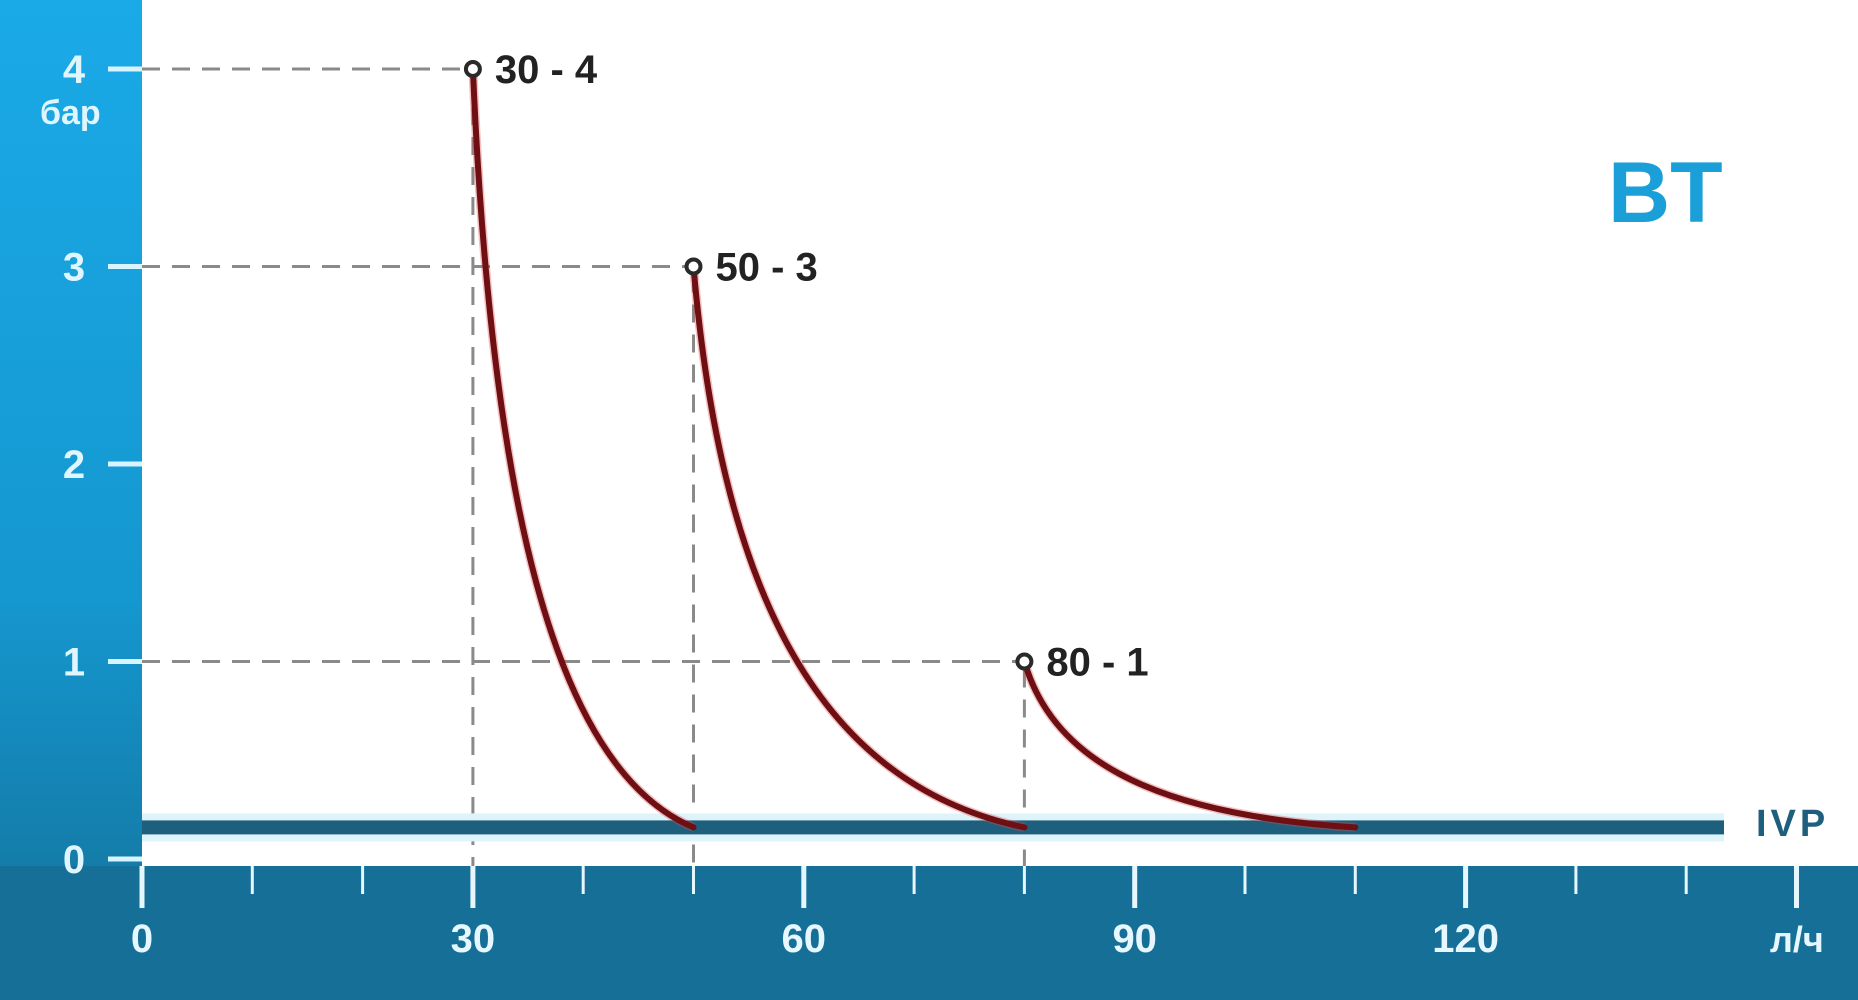 This screenshot has height=1000, width=1858. Describe the element at coordinates (142, 939) in the screenshot. I see `x-tick-label: 0` at that location.